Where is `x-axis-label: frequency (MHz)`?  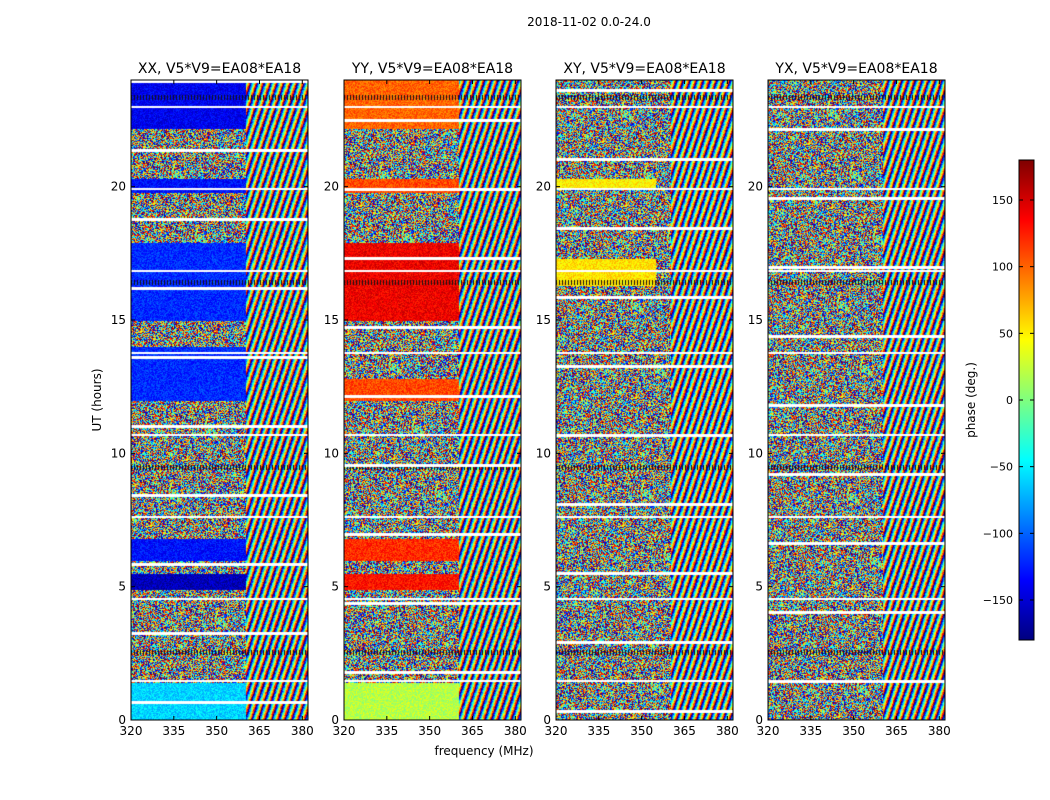
x-axis-label: frequency (MHz) is located at coordinates (483, 751).